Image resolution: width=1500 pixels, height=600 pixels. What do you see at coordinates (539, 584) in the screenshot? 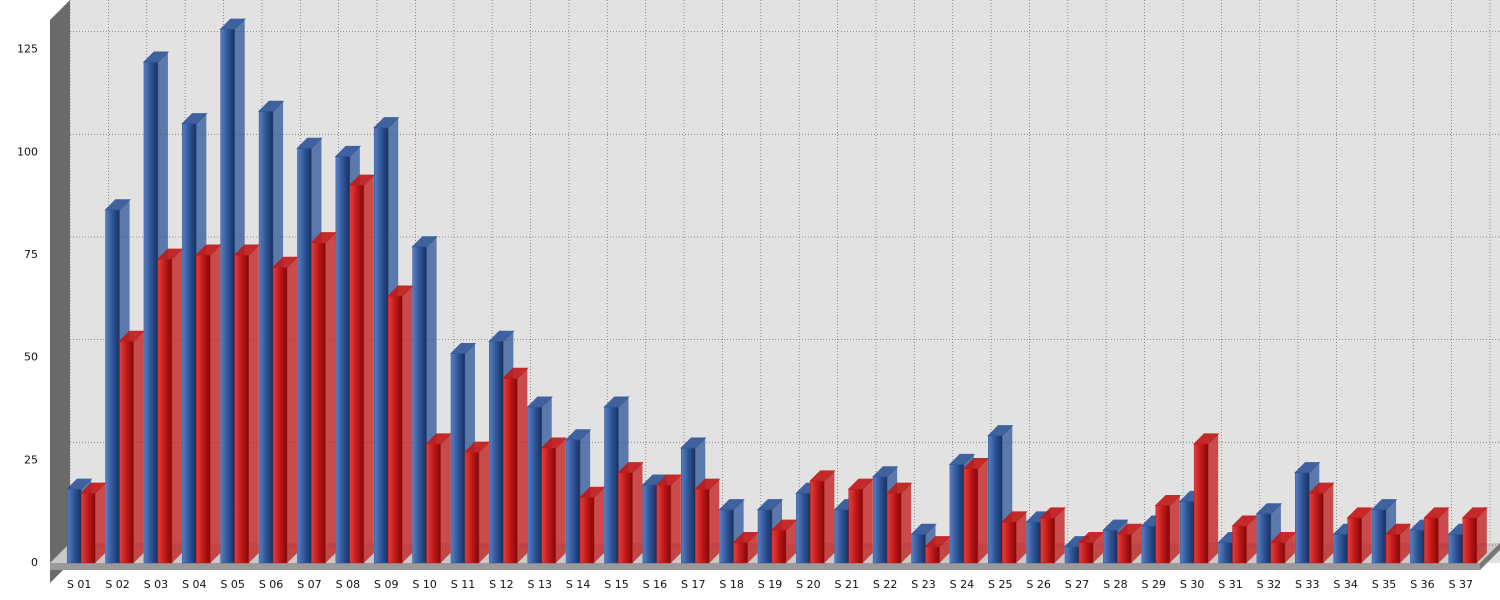
I see `x-tick-label: S 13` at bounding box center [539, 584].